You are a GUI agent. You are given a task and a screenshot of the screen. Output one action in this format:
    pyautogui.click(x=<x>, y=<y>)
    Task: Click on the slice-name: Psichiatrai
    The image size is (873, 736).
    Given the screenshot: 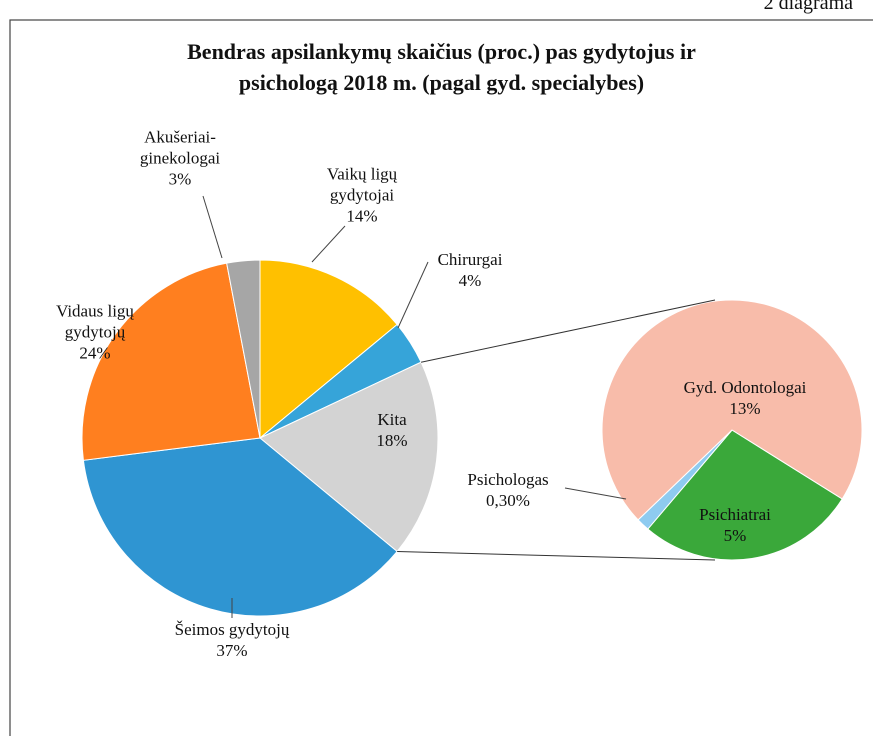 What is the action you would take?
    pyautogui.click(x=735, y=514)
    